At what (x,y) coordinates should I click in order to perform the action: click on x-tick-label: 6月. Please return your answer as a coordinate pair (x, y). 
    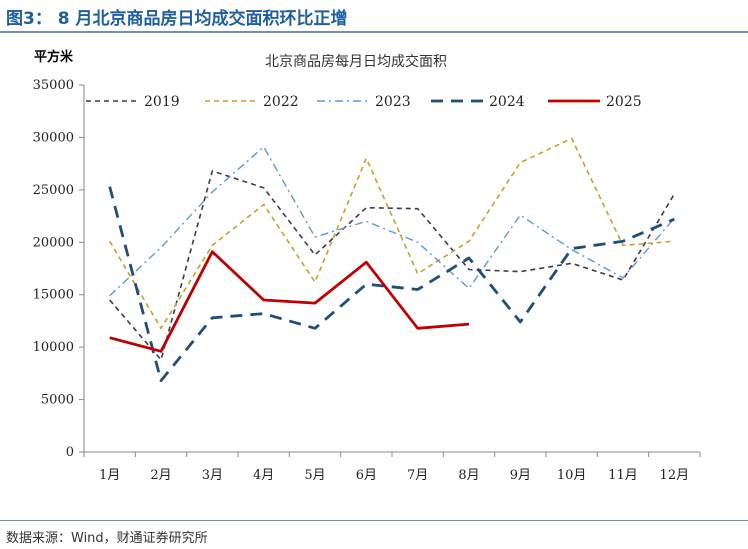
    Looking at the image, I should click on (366, 475).